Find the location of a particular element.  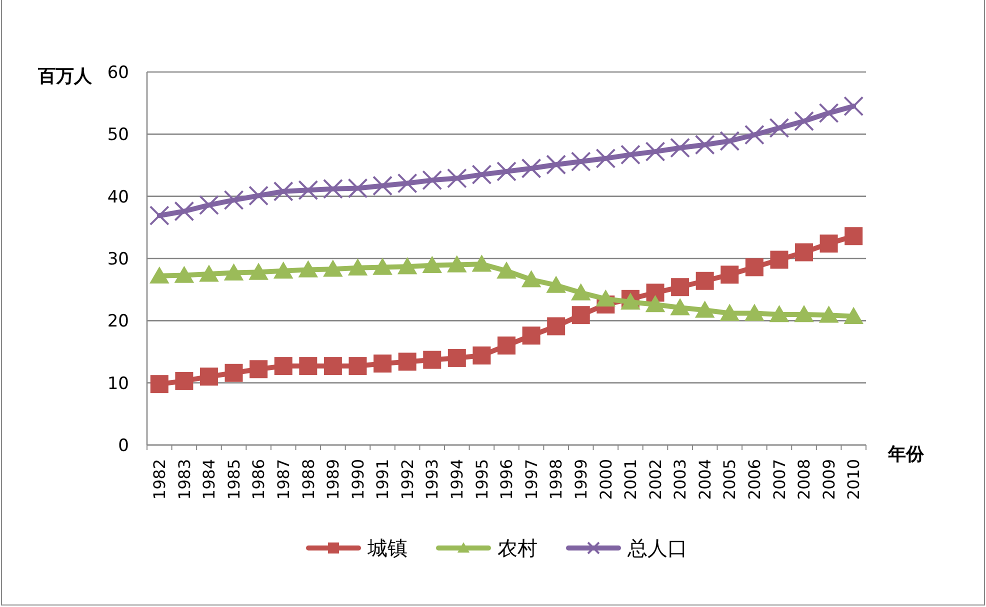

x-tick-label: 2000 is located at coordinates (606, 479).